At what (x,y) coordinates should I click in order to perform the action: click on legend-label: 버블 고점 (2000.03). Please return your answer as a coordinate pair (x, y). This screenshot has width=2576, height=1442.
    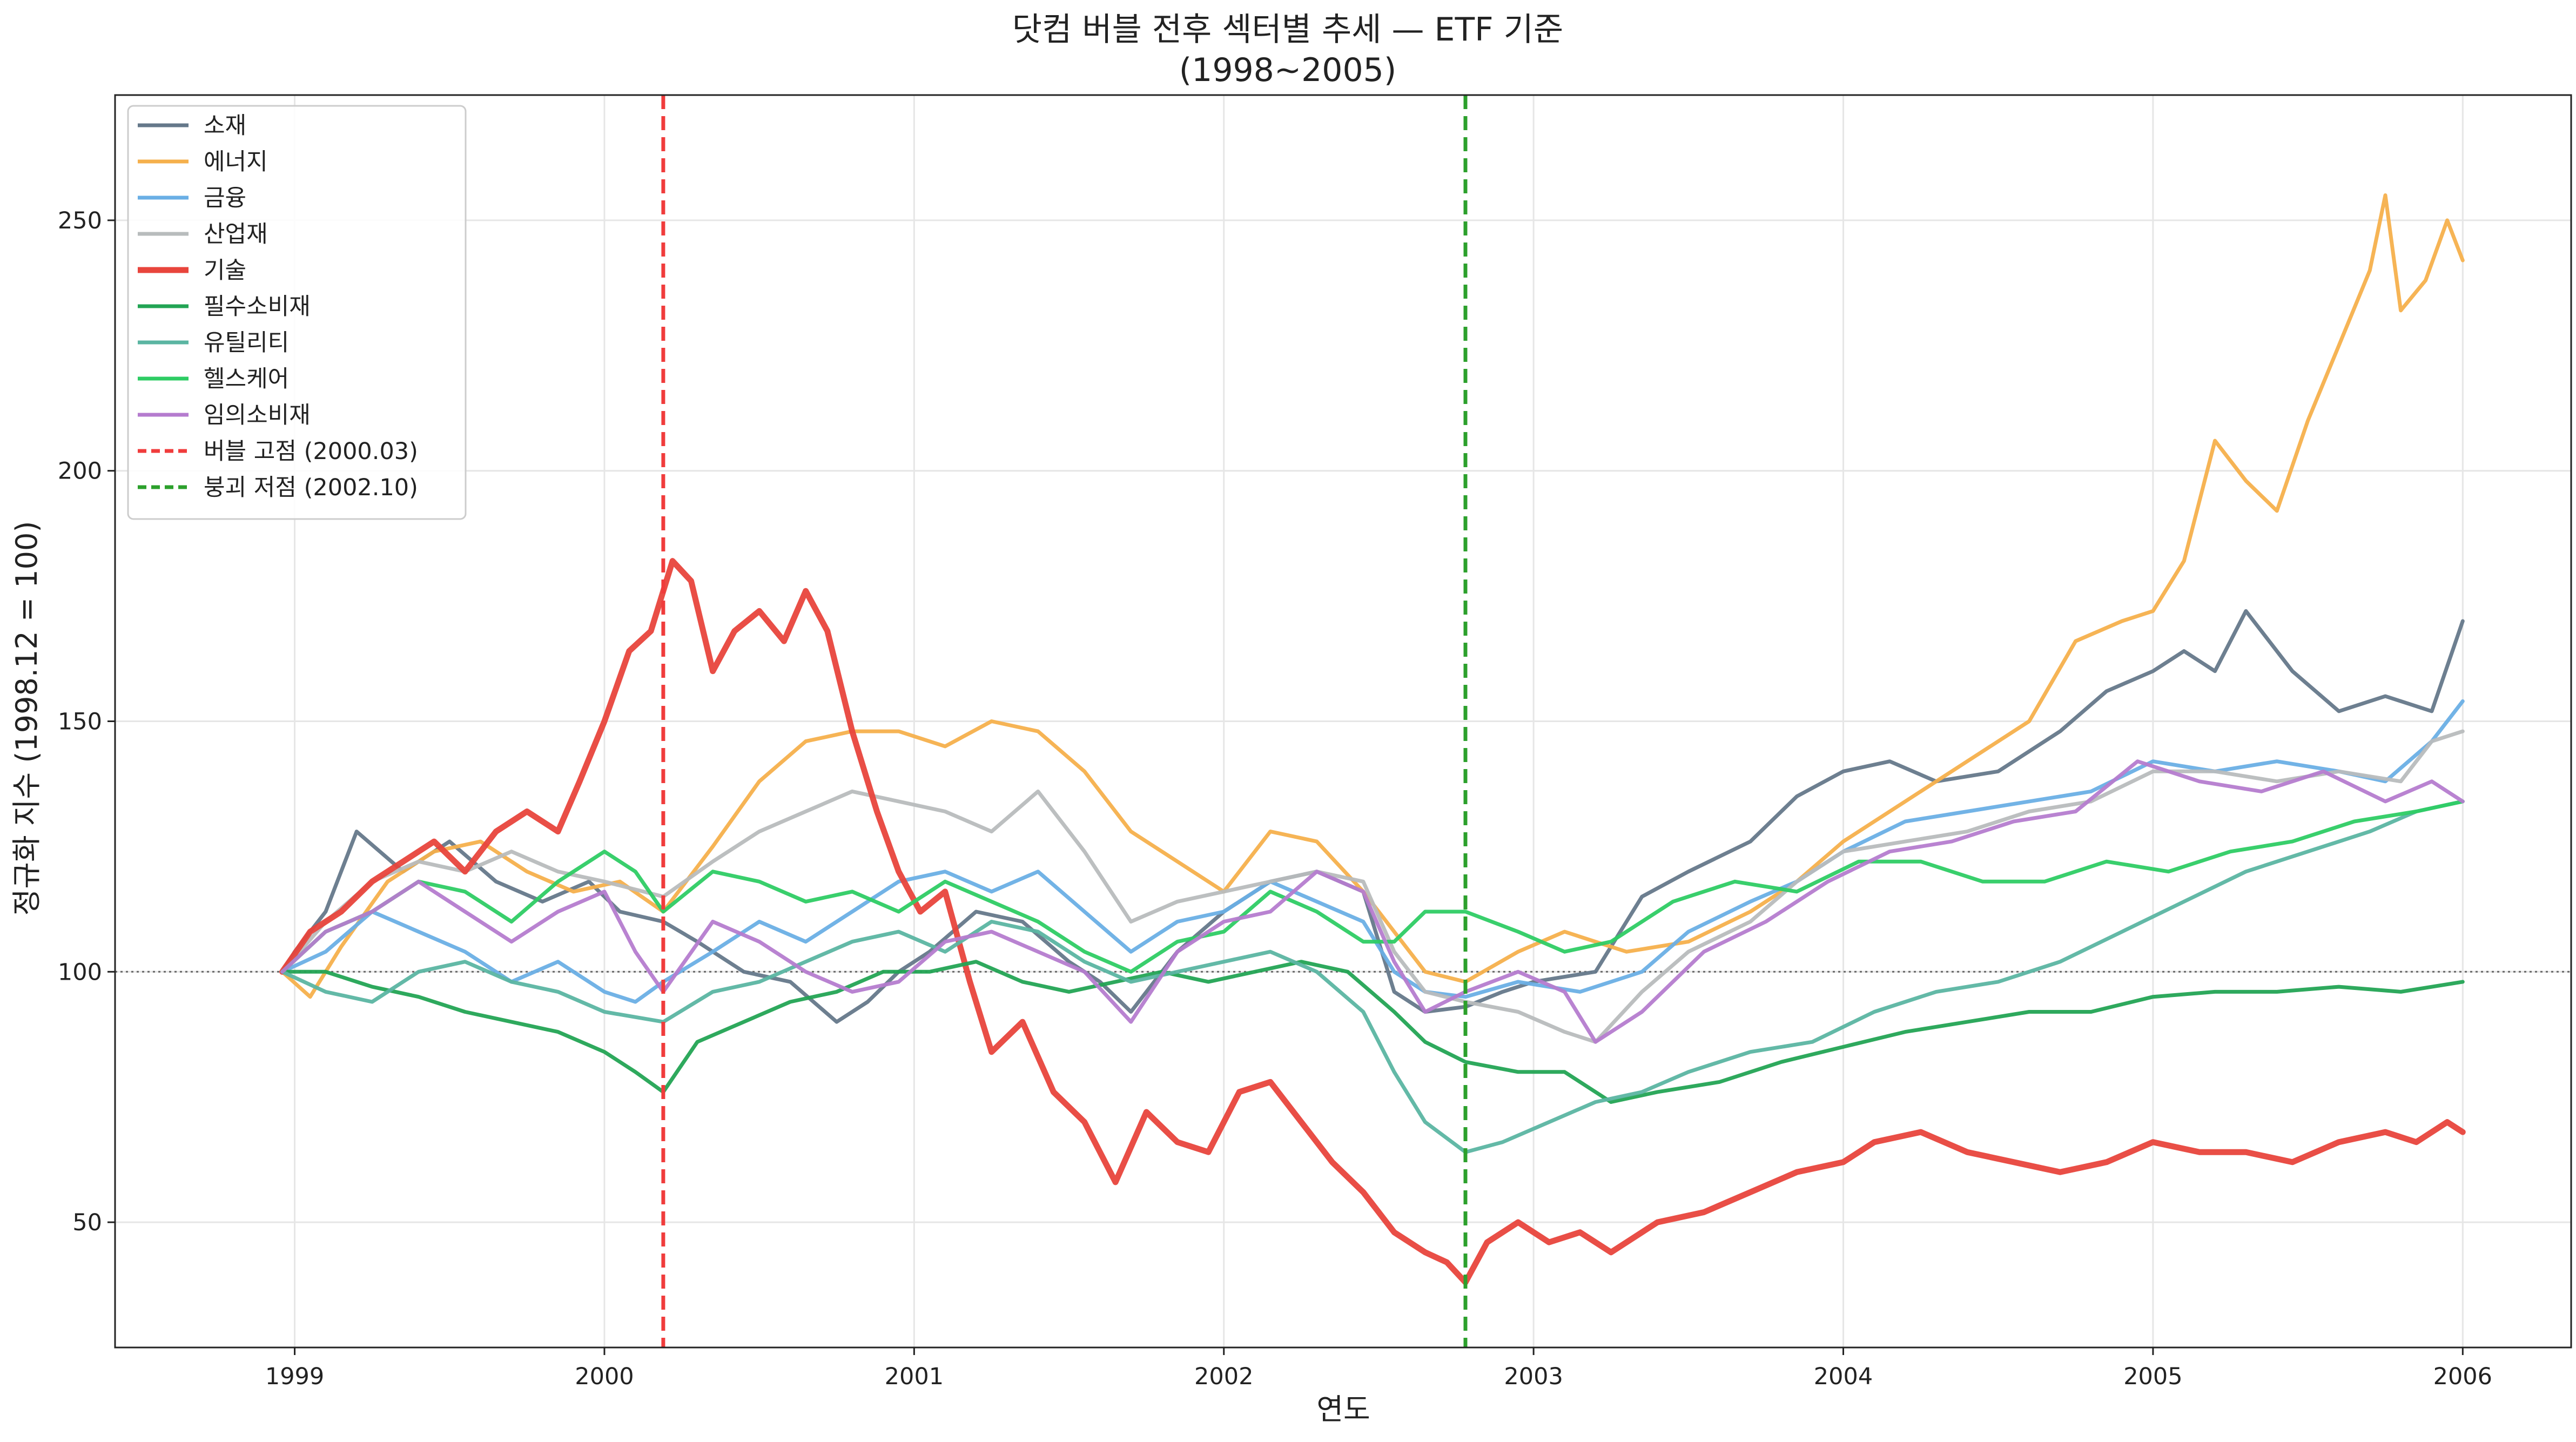
    Looking at the image, I should click on (311, 452).